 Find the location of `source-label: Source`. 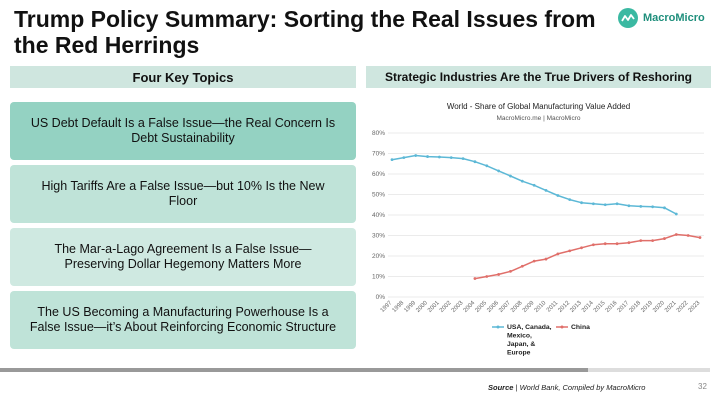

source-label: Source is located at coordinates (501, 387).